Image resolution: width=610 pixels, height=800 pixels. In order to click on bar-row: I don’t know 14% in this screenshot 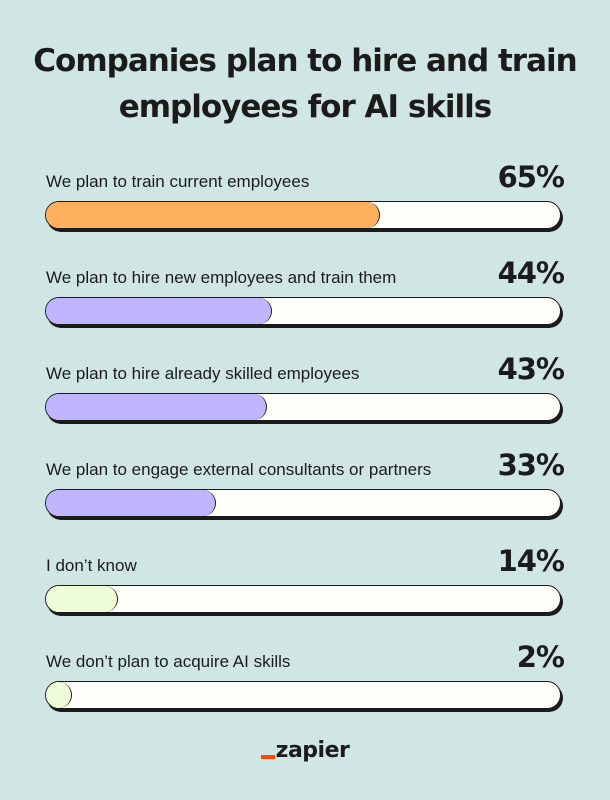, I will do `click(305, 592)`.